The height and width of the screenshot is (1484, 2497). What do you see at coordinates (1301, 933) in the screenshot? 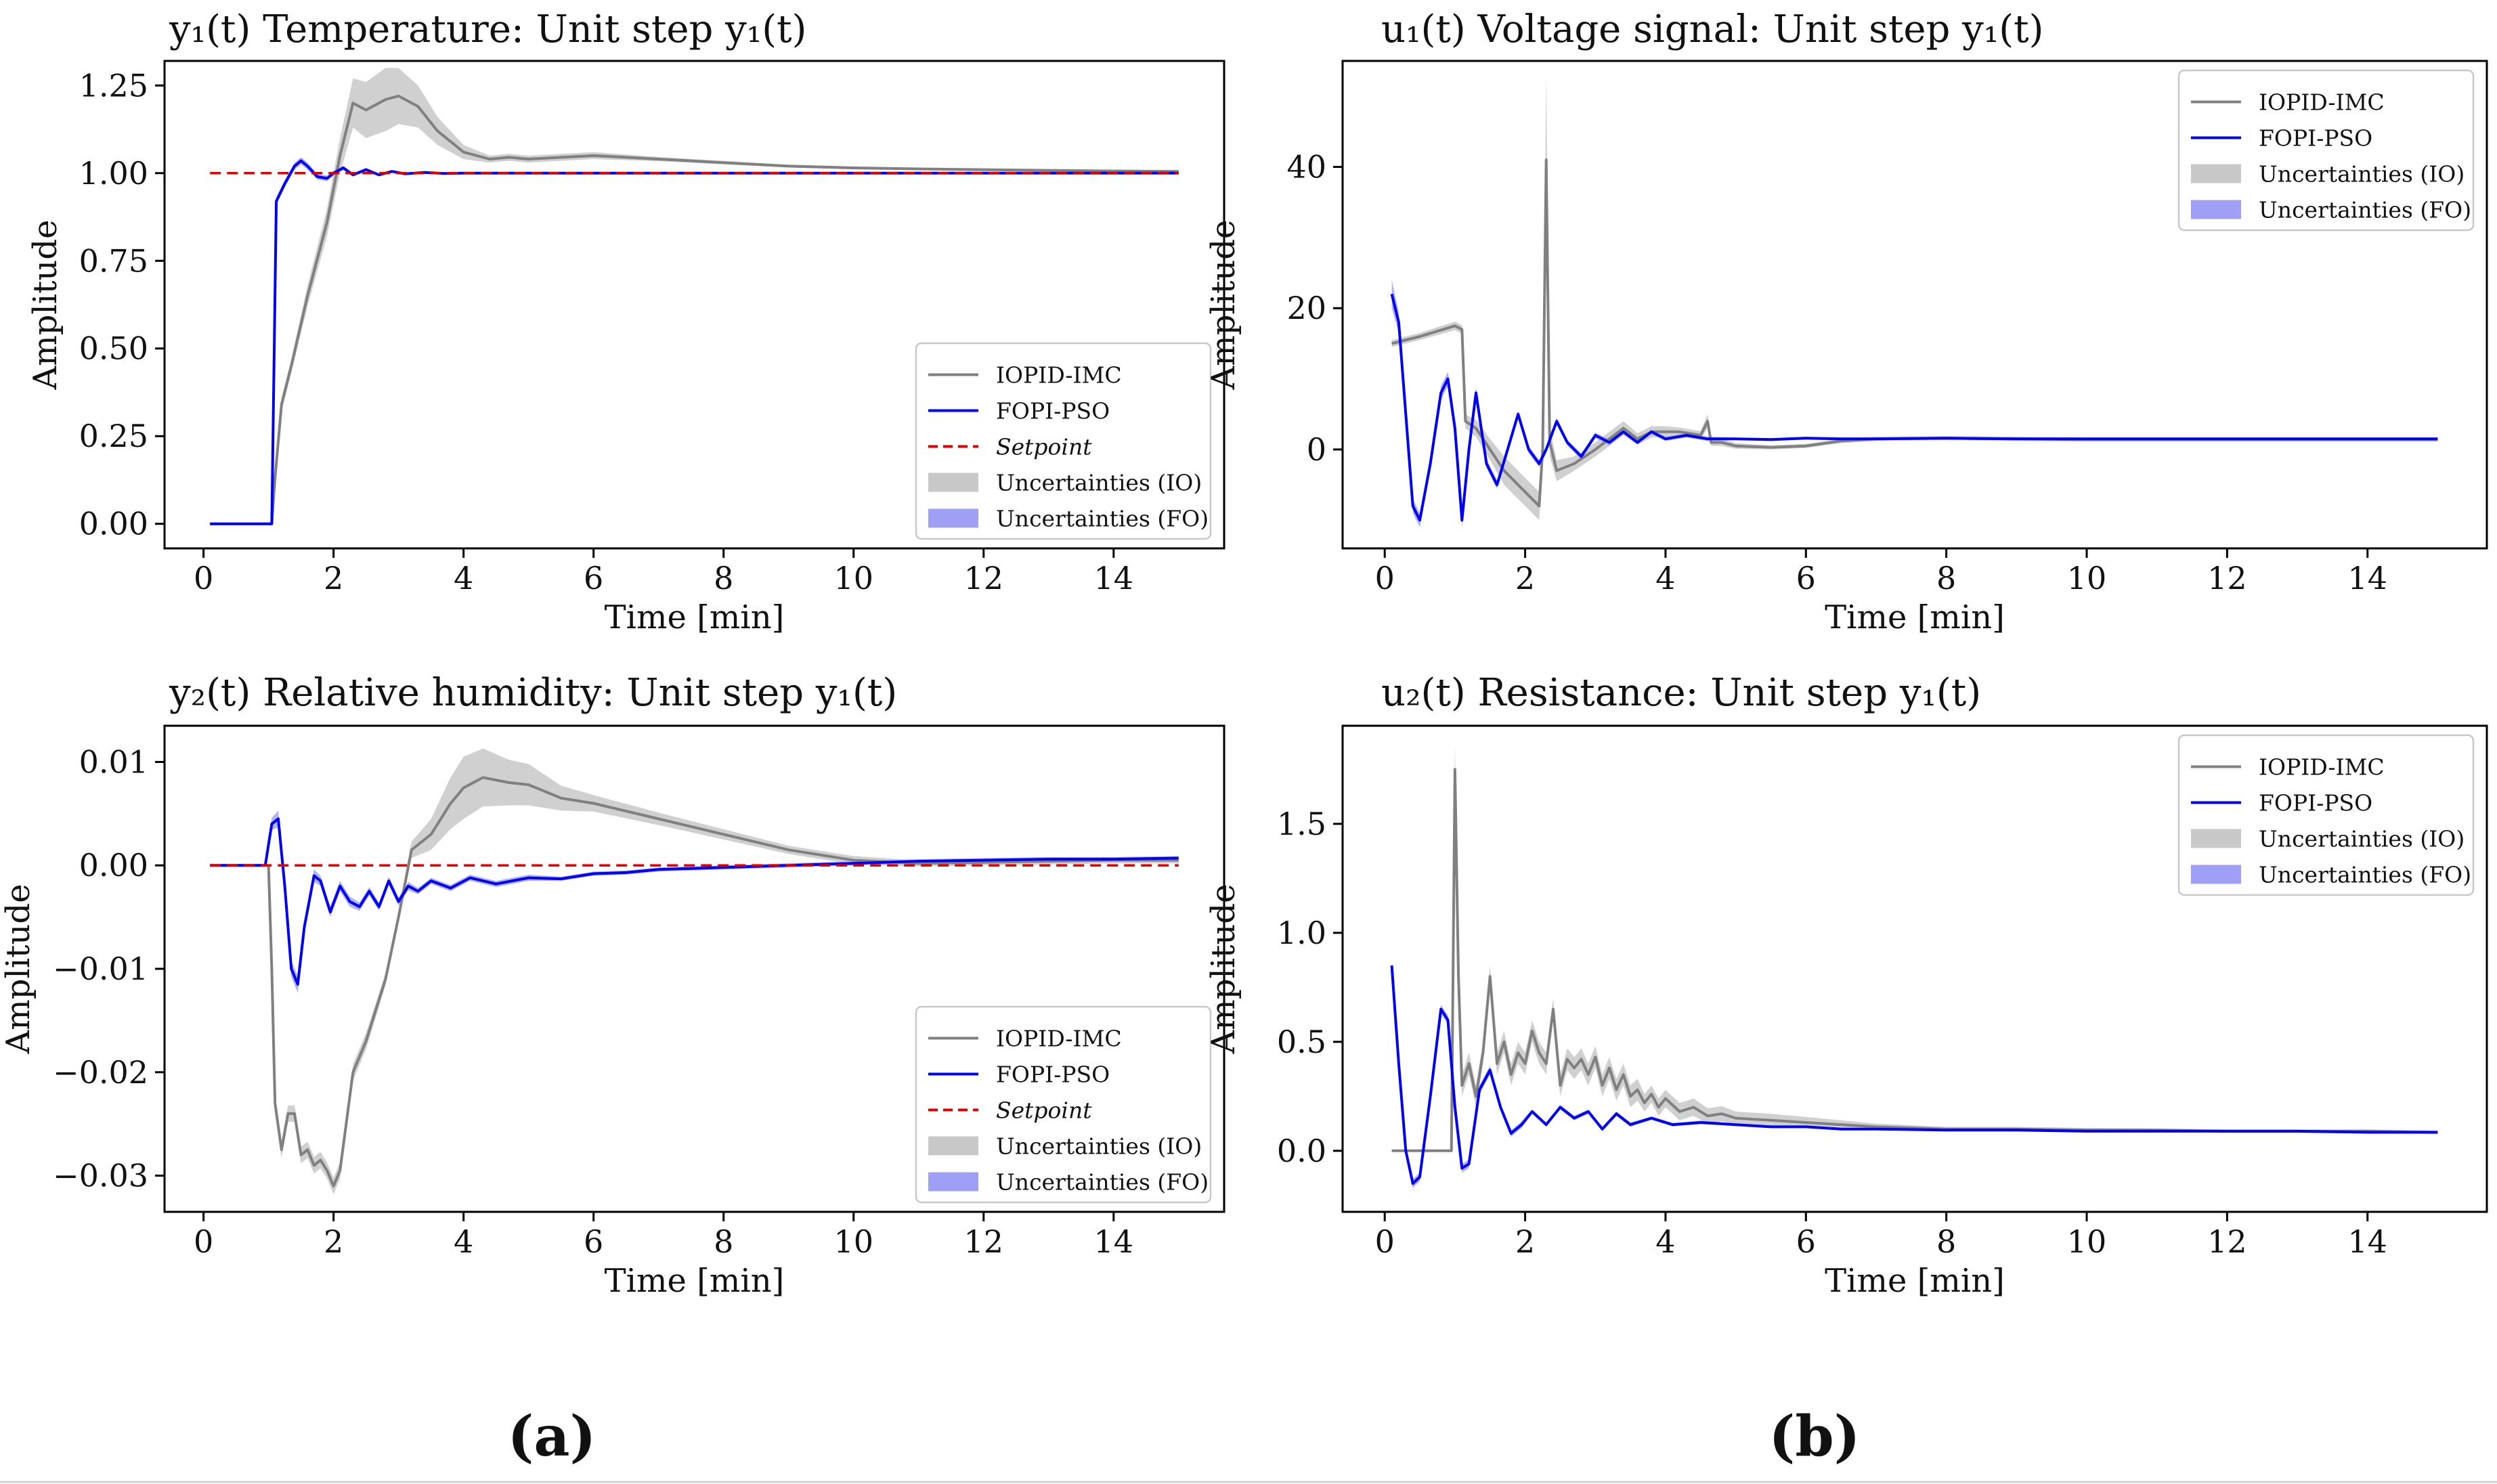
I see `y-tick-label: 1.0` at bounding box center [1301, 933].